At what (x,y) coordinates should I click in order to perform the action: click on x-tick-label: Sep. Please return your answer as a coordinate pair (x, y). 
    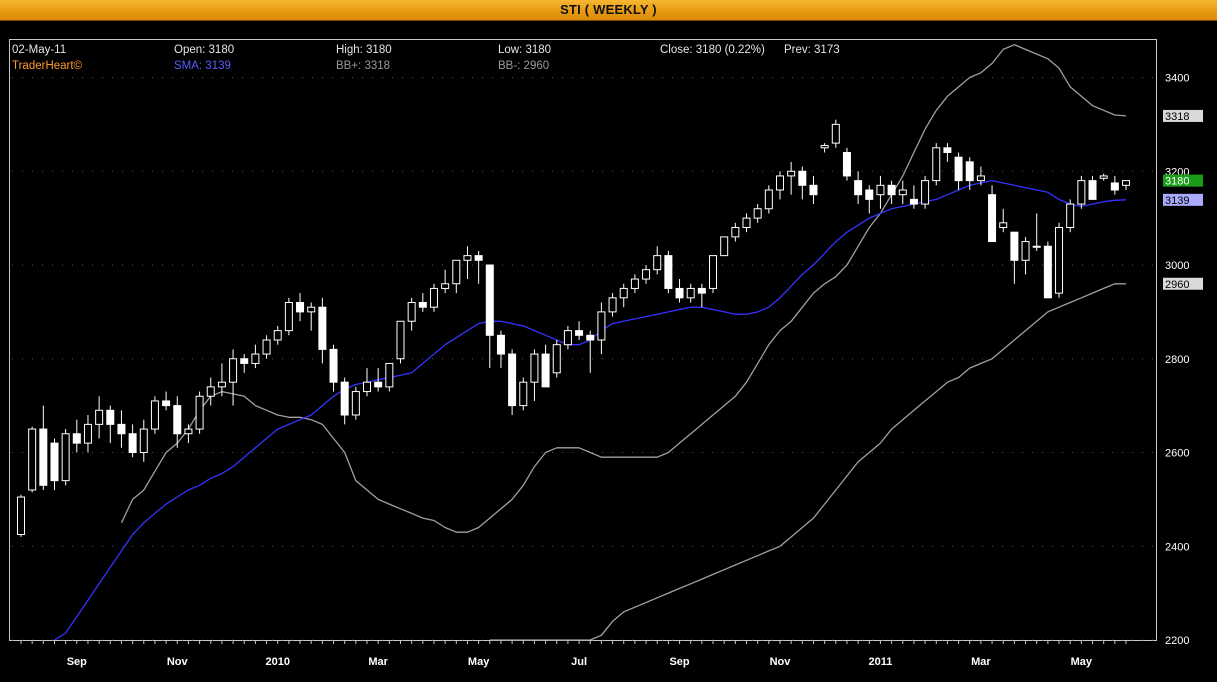
    Looking at the image, I should click on (679, 662).